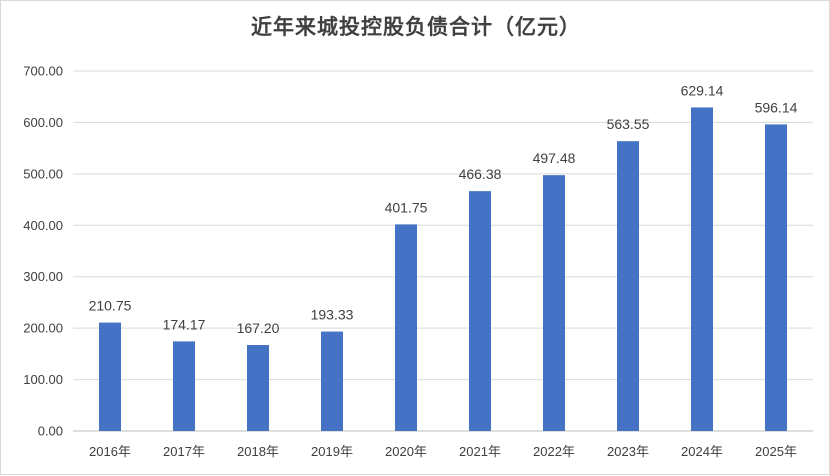  What do you see at coordinates (110, 306) in the screenshot?
I see `data-label: 210.75` at bounding box center [110, 306].